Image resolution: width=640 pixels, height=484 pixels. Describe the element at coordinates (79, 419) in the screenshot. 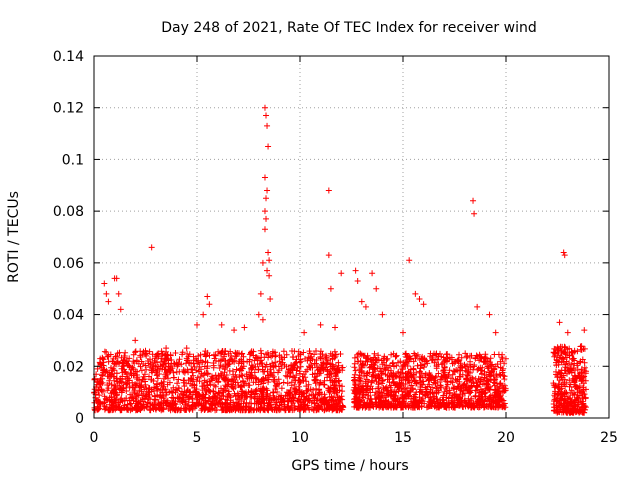

I see `y-tick-label: 0` at that location.